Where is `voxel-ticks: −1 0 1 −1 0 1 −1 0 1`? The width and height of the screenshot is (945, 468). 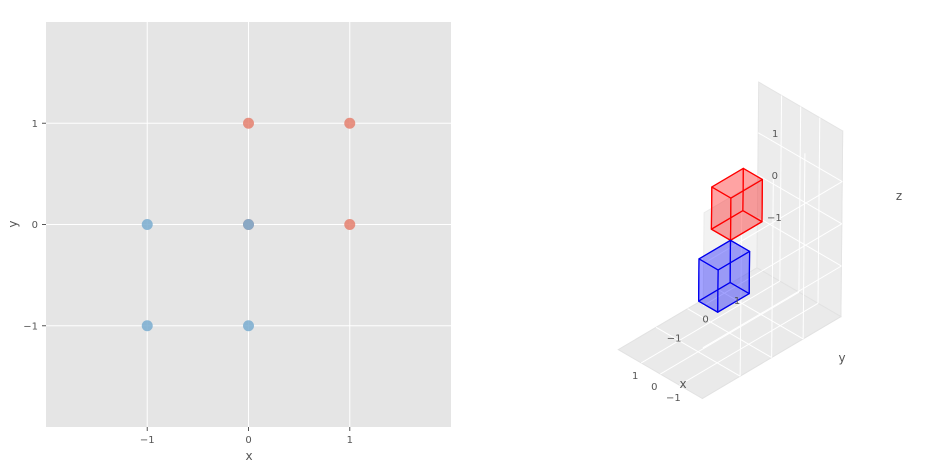 voxel-ticks: −1 0 1 −1 0 1 −1 0 1 is located at coordinates (707, 266).